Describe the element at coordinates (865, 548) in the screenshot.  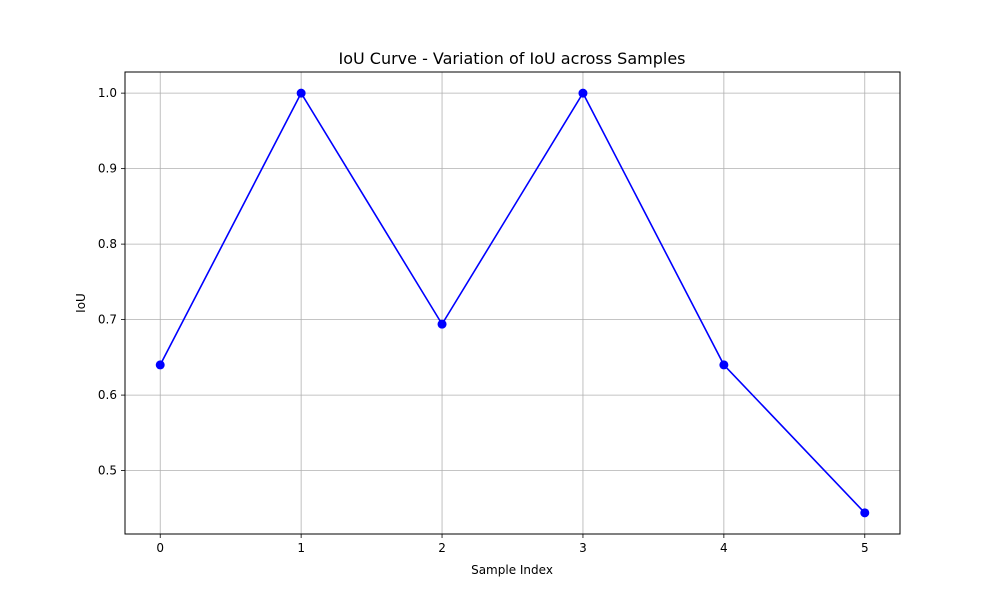
I see `x-tick-label: 5` at that location.